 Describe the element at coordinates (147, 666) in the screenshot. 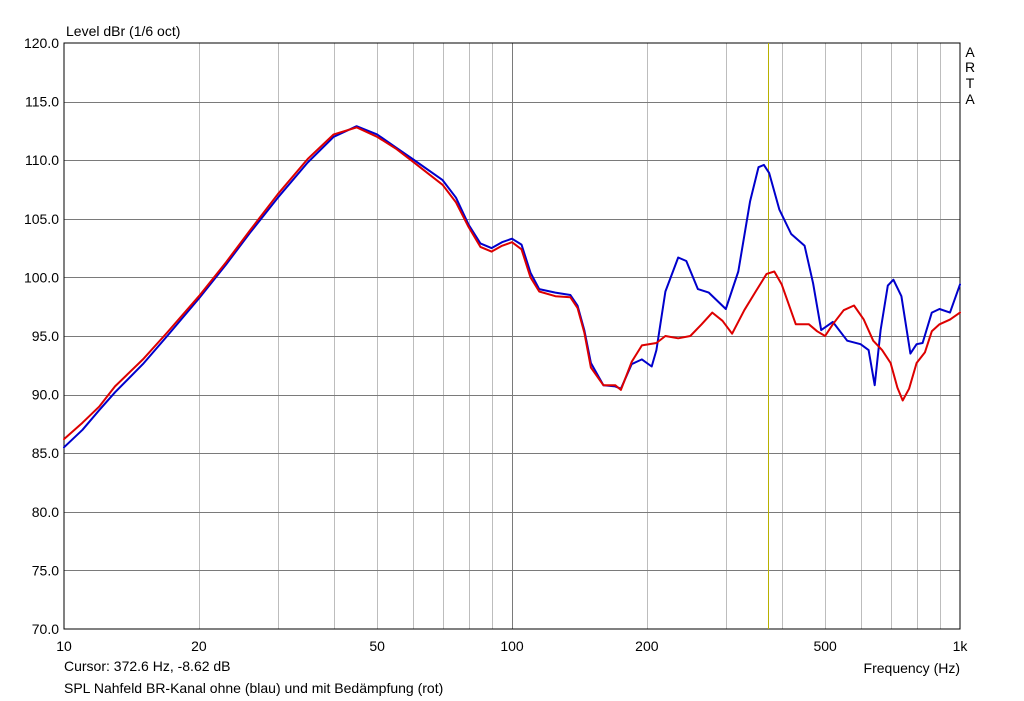

I see `cursor-readout: Cursor: 372.6 Hz, -8.62 dB` at that location.